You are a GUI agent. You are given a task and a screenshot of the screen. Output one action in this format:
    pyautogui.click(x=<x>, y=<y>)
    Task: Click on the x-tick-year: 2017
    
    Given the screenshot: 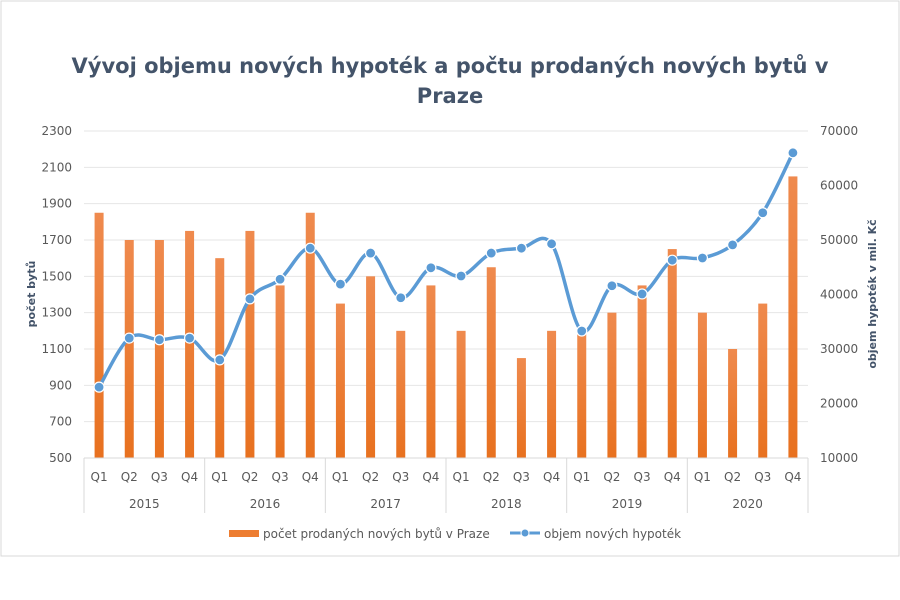 What is the action you would take?
    pyautogui.click(x=385, y=504)
    